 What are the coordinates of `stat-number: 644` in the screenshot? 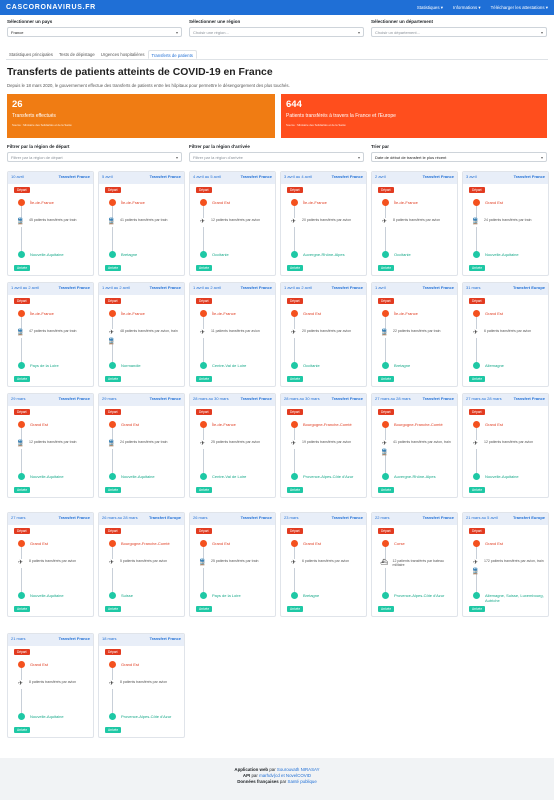 It's located at (294, 104).